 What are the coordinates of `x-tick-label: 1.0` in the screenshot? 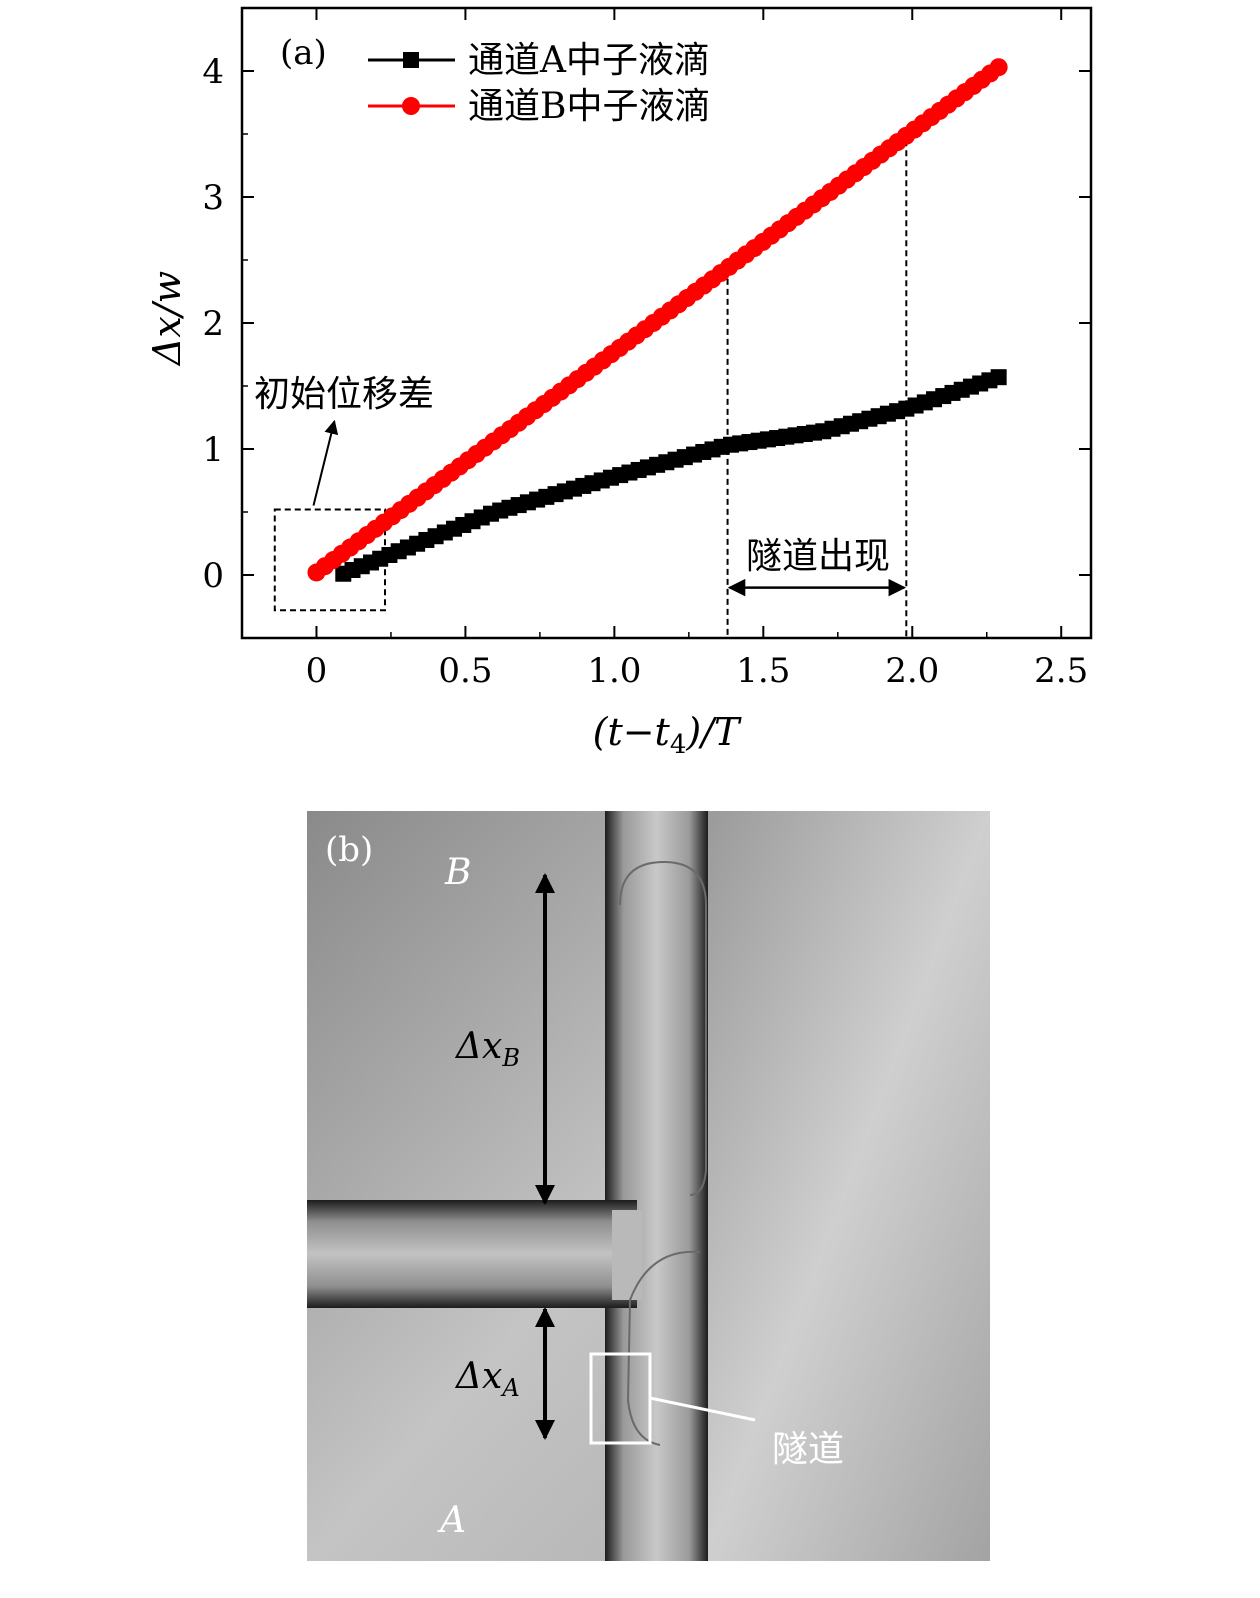 It's located at (614, 671).